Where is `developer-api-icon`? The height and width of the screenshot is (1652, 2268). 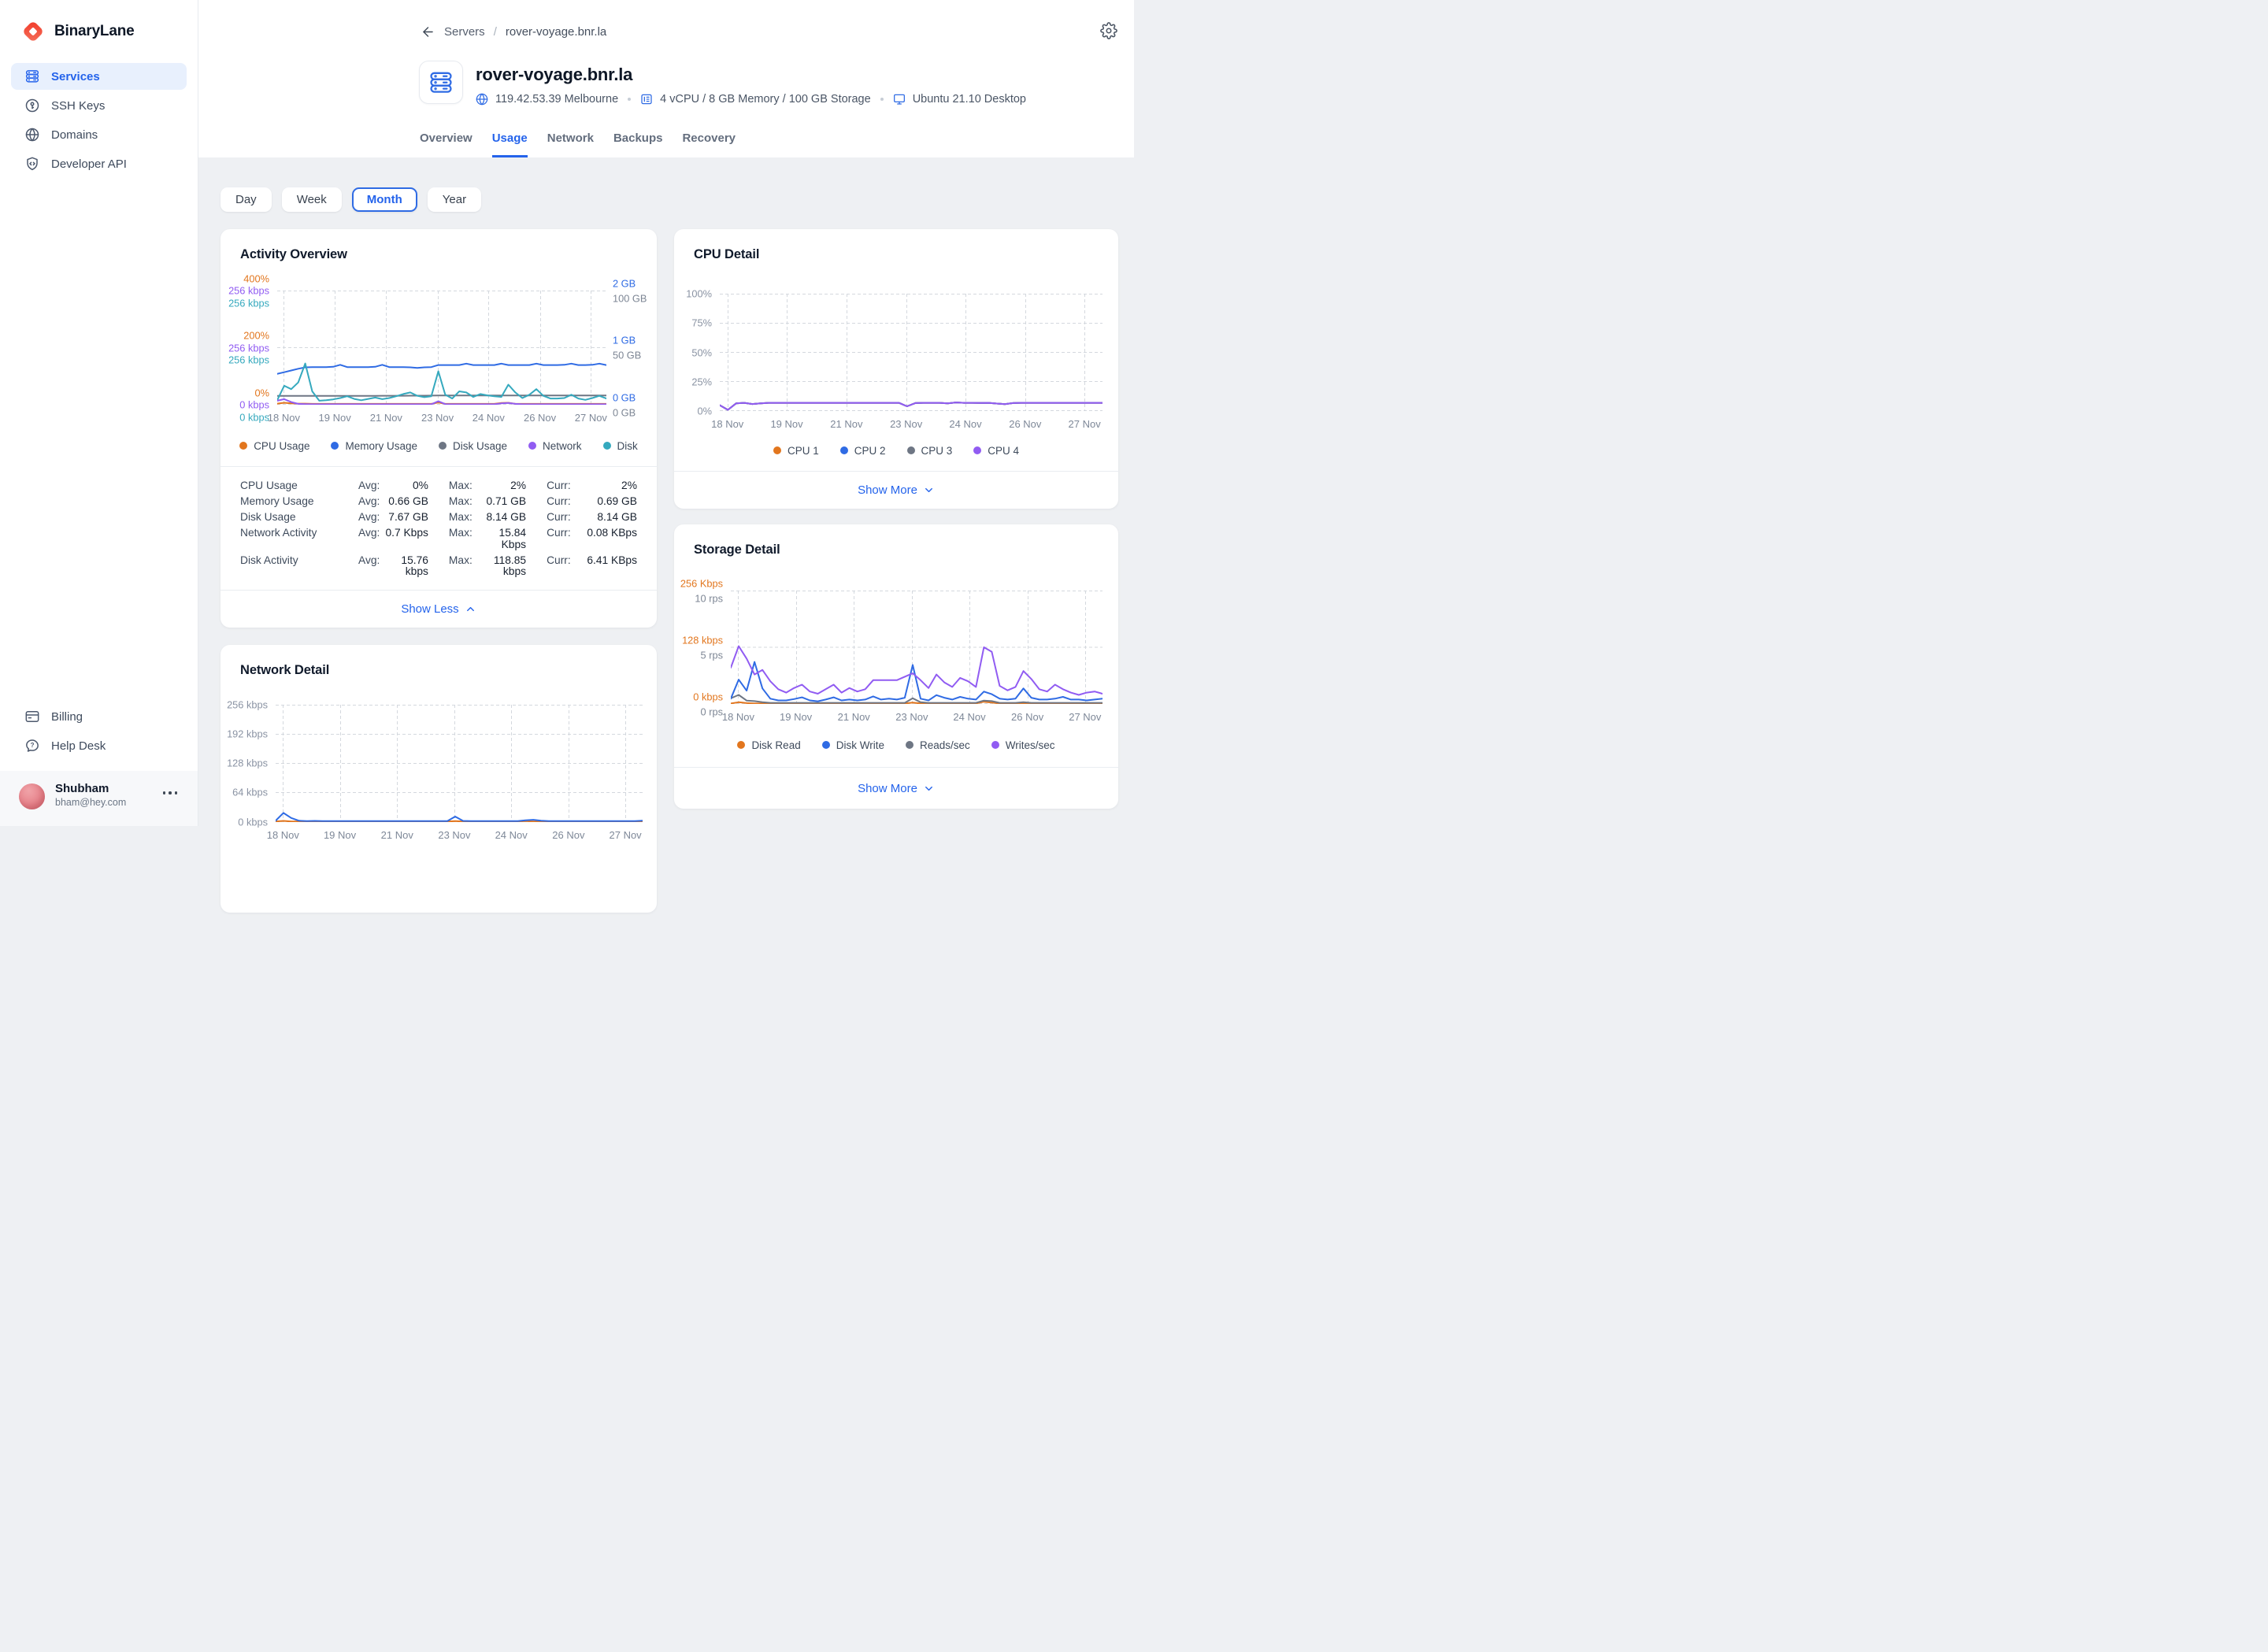
developer-api-icon is located at coordinates (32, 164).